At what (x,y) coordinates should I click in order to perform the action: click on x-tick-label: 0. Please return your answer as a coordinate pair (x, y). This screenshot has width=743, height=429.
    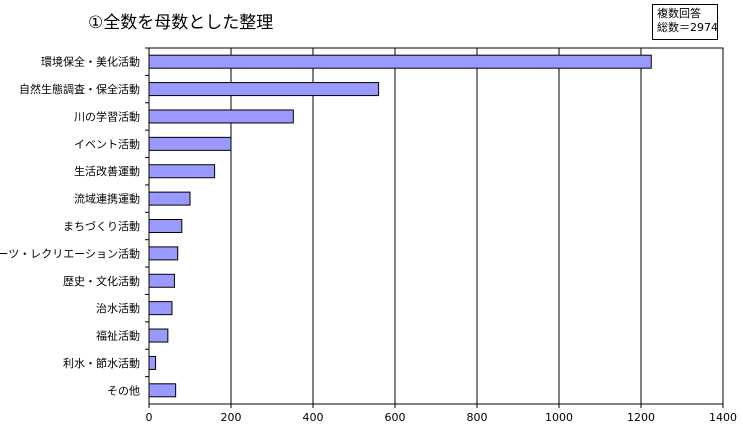
    Looking at the image, I should click on (149, 417).